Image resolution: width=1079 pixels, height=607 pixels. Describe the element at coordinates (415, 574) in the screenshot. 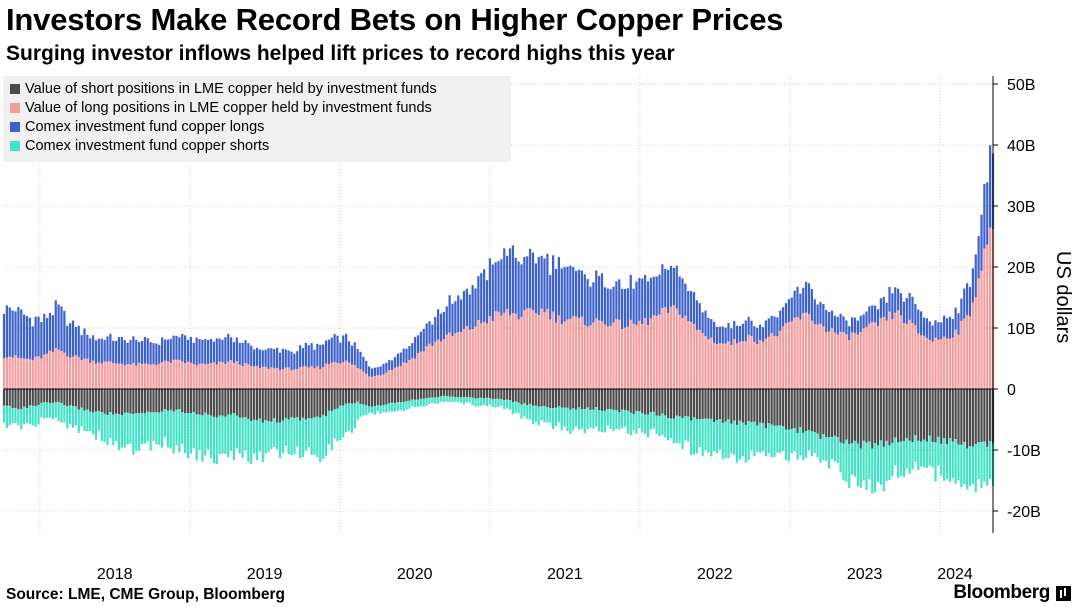

I see `x-tick-label: 2020` at that location.